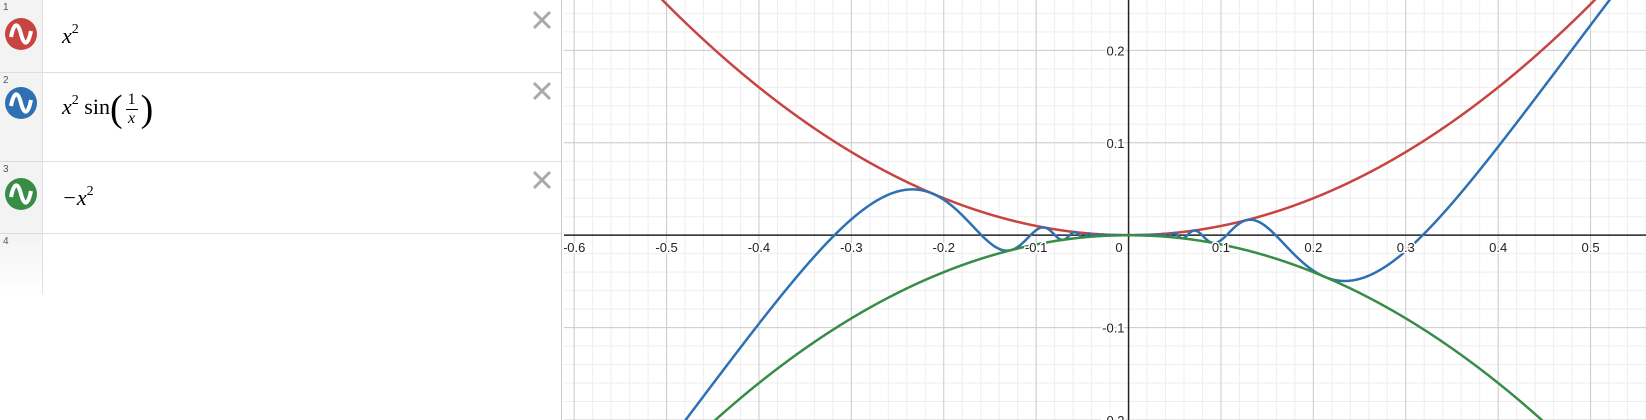 This screenshot has height=420, width=1646. What do you see at coordinates (574, 247) in the screenshot?
I see `x-tick-label: -0.6` at bounding box center [574, 247].